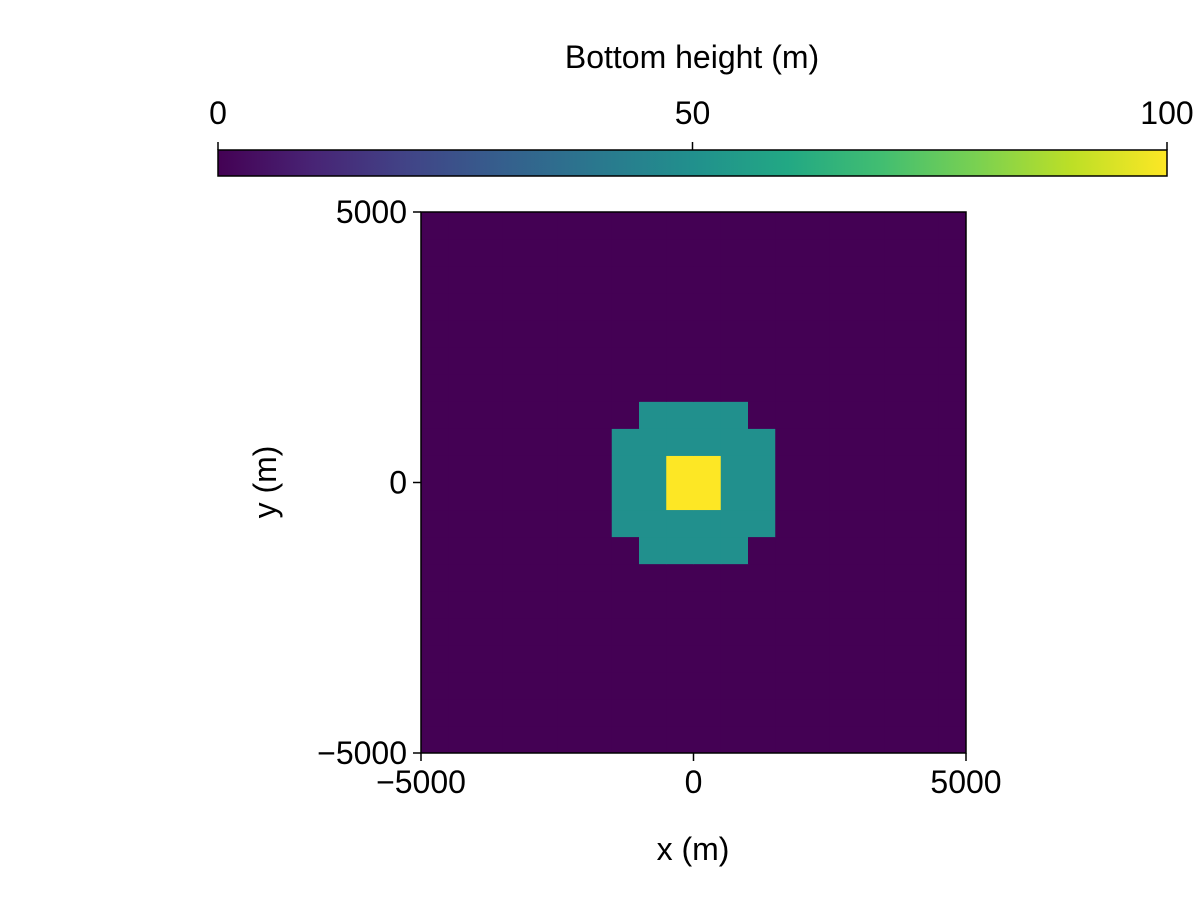  I want to click on x-tick-label: 0, so click(694, 782).